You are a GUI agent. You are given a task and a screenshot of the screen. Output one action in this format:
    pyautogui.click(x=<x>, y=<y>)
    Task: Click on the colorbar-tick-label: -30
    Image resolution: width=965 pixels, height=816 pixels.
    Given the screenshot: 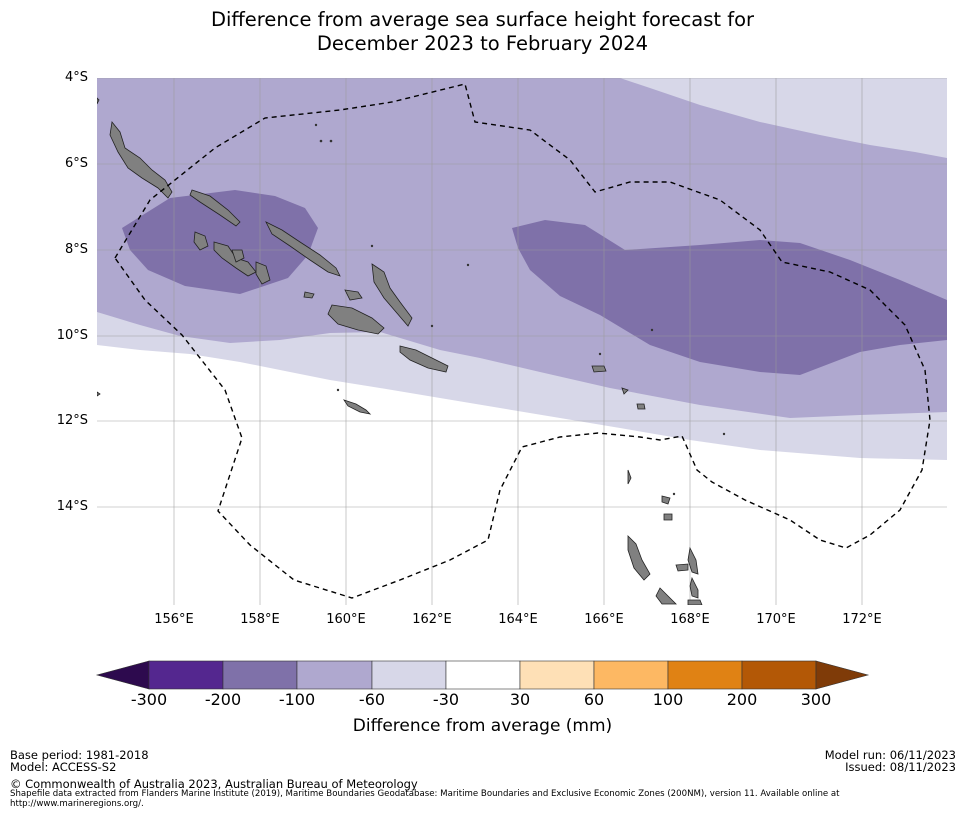 What is the action you would take?
    pyautogui.click(x=446, y=699)
    